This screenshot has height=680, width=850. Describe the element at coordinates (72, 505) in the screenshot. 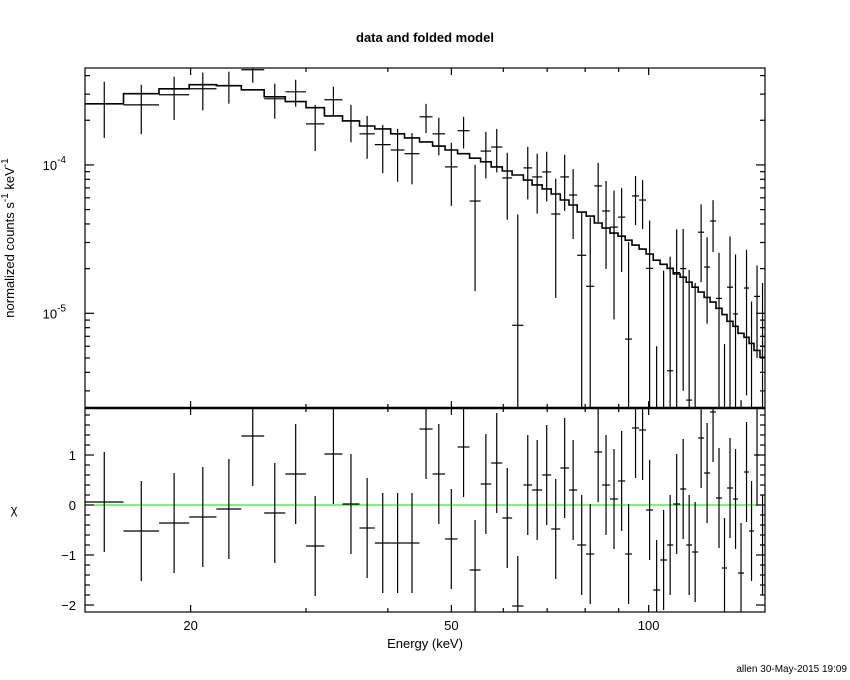

I see `chi-tick-label: 0` at that location.